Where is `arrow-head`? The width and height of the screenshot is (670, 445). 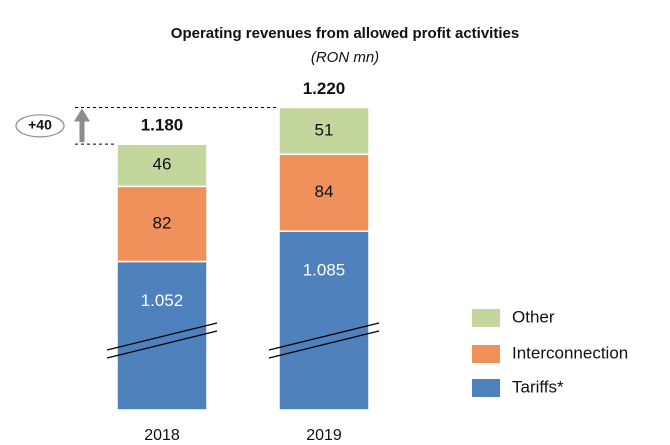
arrow-head is located at coordinates (82, 115).